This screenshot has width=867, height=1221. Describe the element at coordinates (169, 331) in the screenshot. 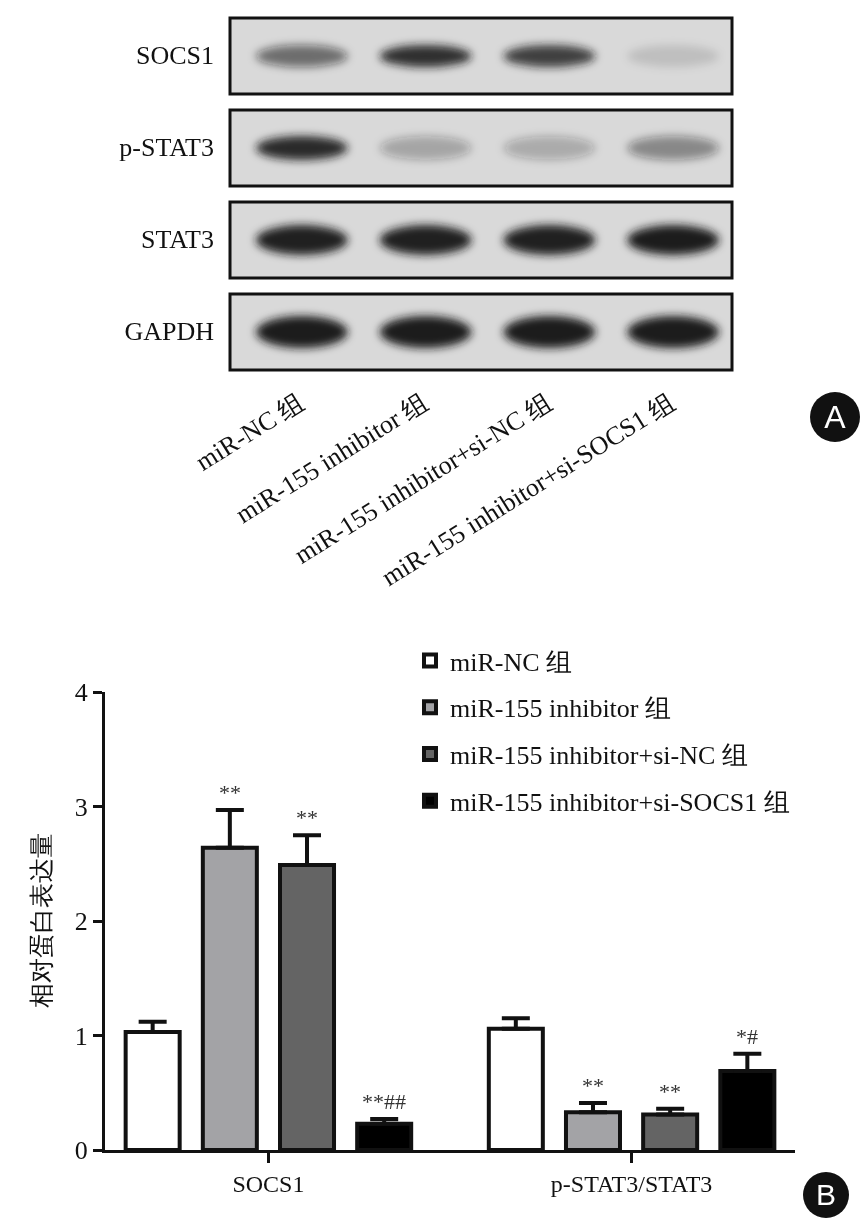

I see `category-label: GAPDH` at that location.